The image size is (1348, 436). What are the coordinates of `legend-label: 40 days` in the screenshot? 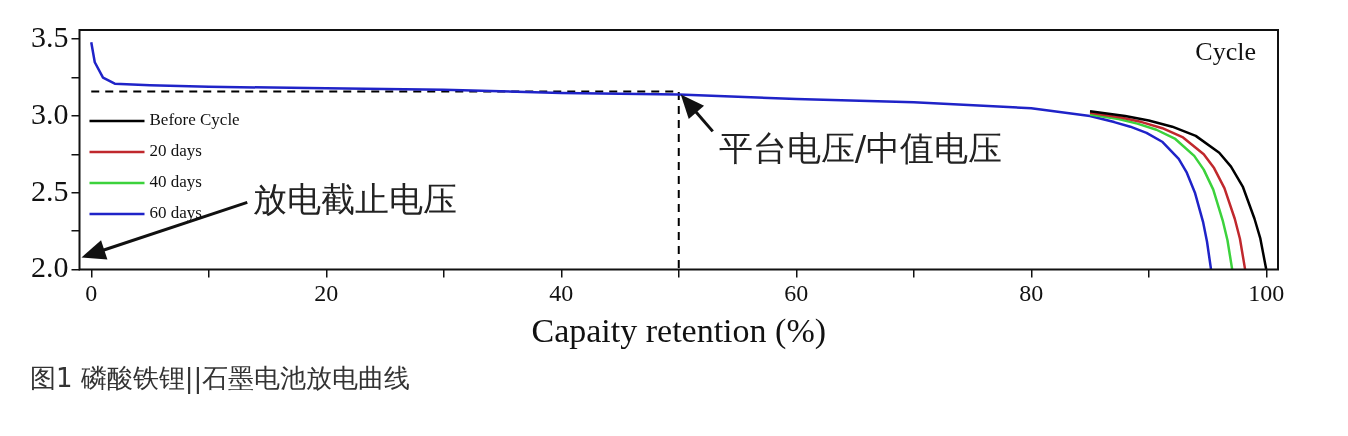 It's located at (175, 182).